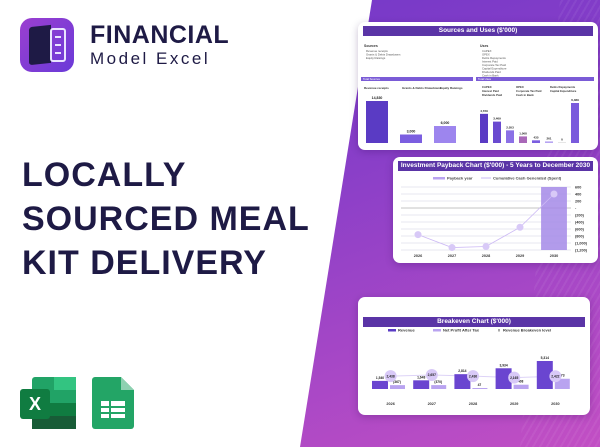 Image resolution: width=600 pixels, height=447 pixels. I want to click on google-sheets-icon, so click(113, 403).